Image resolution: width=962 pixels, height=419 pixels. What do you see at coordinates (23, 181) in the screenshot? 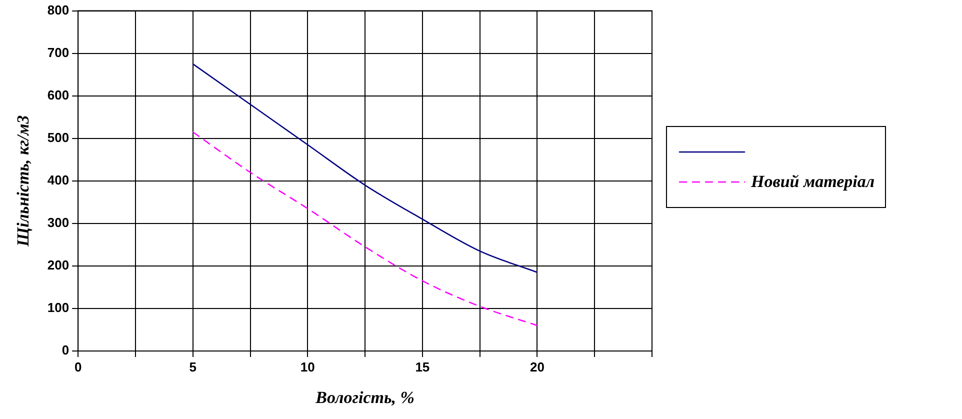
I see `y-axis-title: Щільність, кг/м3` at bounding box center [23, 181].